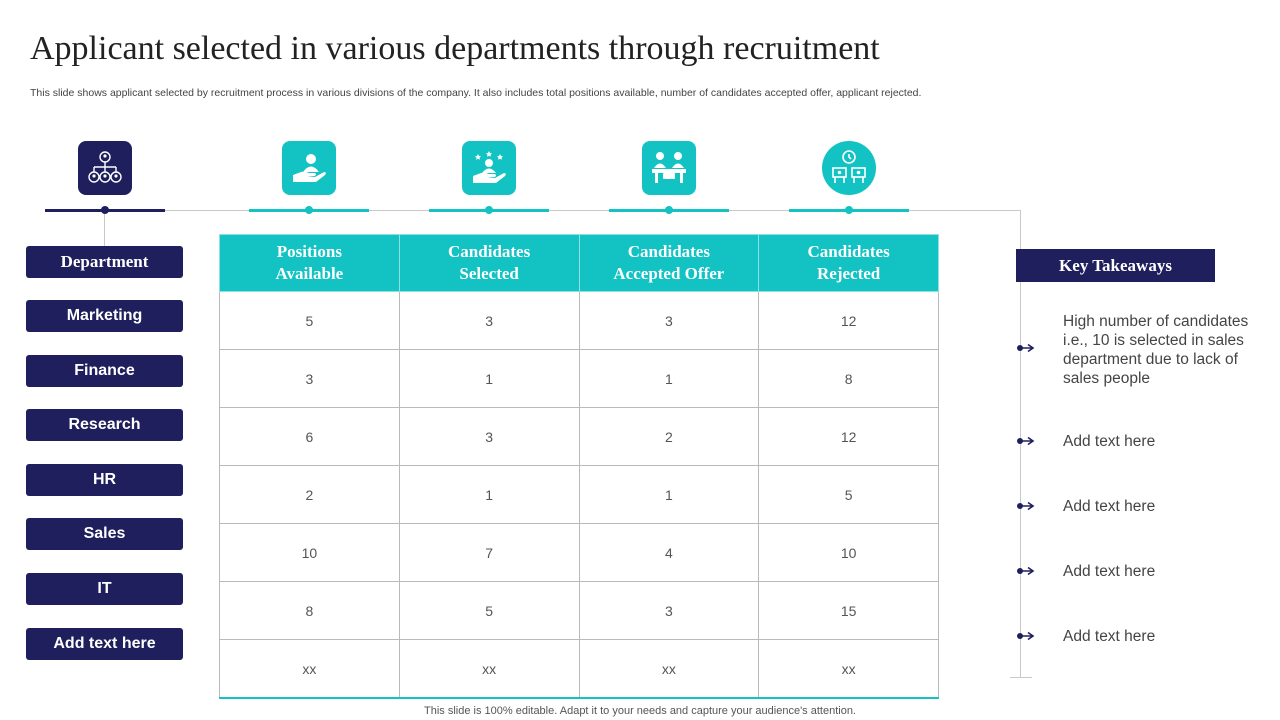 Image resolution: width=1280 pixels, height=720 pixels. What do you see at coordinates (669, 168) in the screenshot?
I see `meeting-table-icon` at bounding box center [669, 168].